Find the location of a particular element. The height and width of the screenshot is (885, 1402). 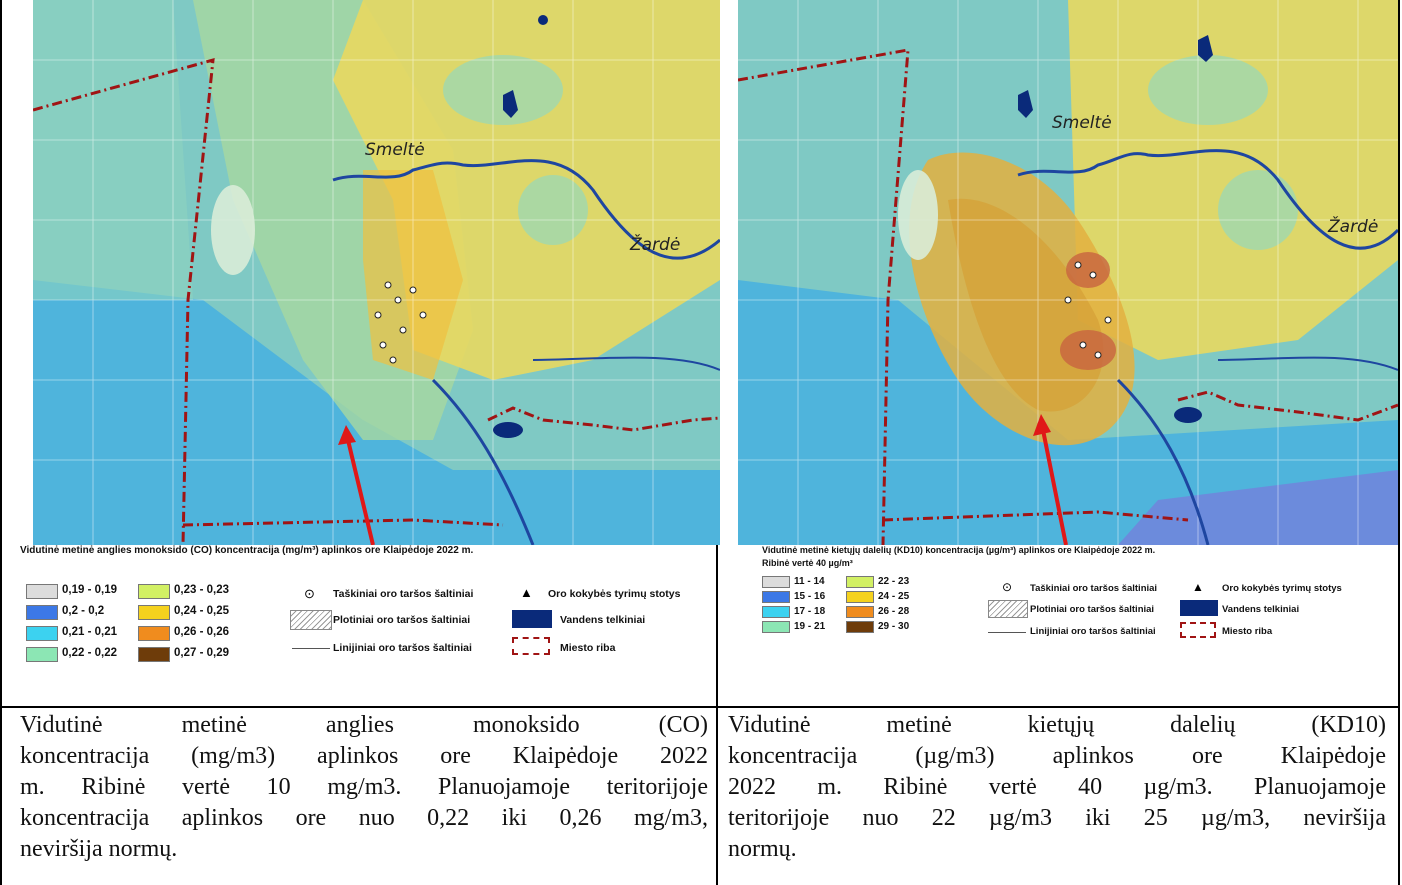

table-left-border is located at coordinates (1, 442).